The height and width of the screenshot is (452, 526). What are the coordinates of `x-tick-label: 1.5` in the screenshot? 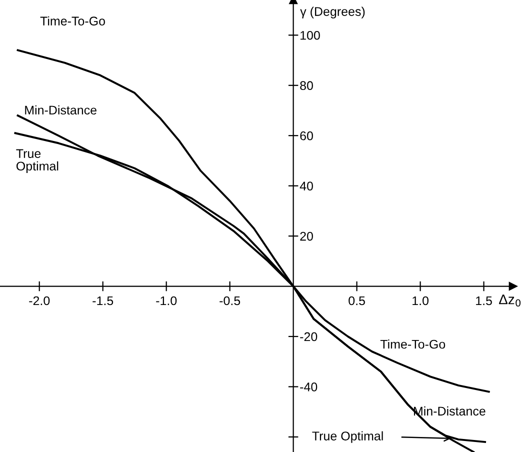 It's located at (484, 301).